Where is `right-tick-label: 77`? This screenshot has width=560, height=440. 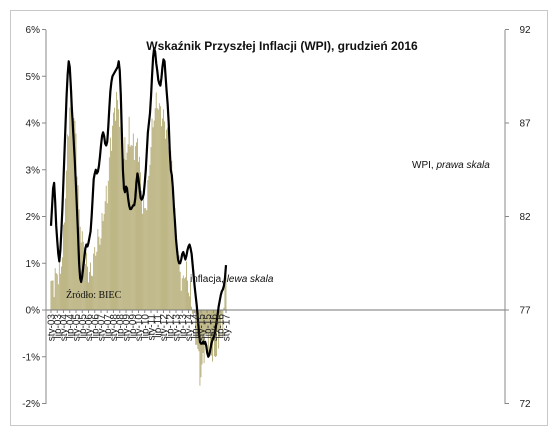 right-tick-label: 77 is located at coordinates (525, 311).